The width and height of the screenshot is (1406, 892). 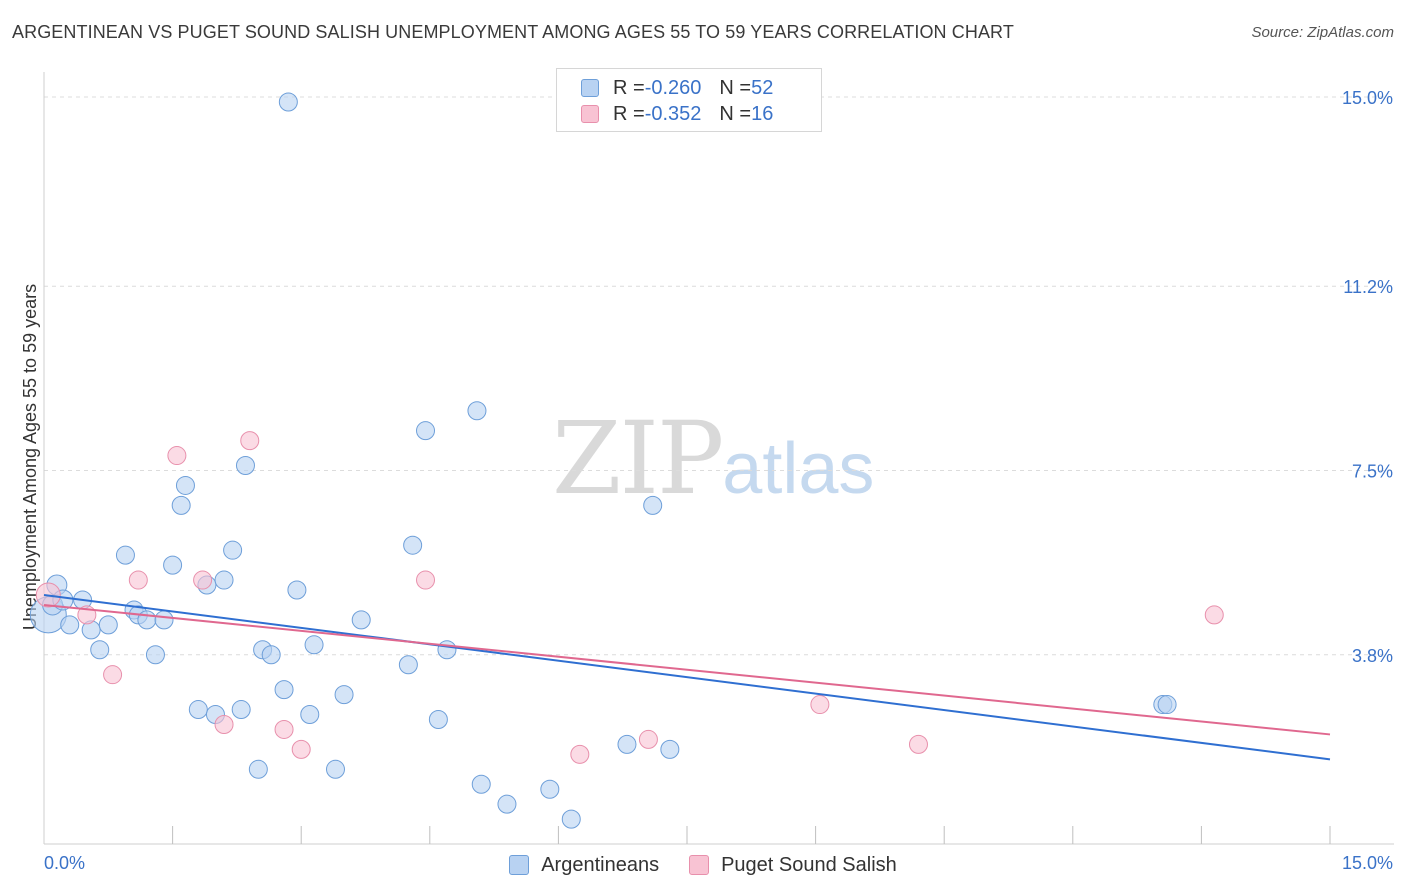 I want to click on legend-row-salish: R = -0.352 N = 16, so click(x=677, y=114).